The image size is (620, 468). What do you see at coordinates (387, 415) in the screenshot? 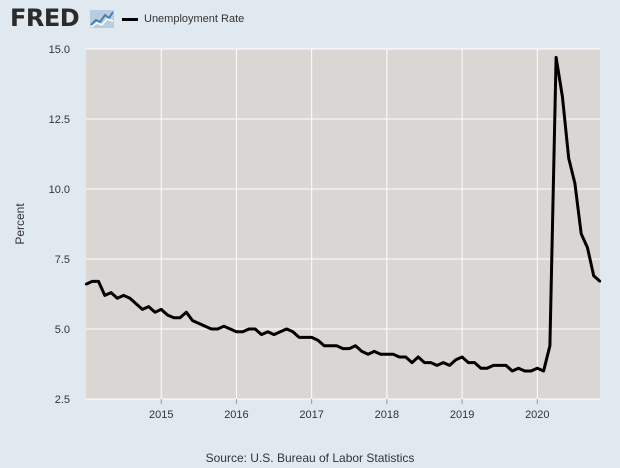
I see `x-tick-label: 2018` at bounding box center [387, 415].